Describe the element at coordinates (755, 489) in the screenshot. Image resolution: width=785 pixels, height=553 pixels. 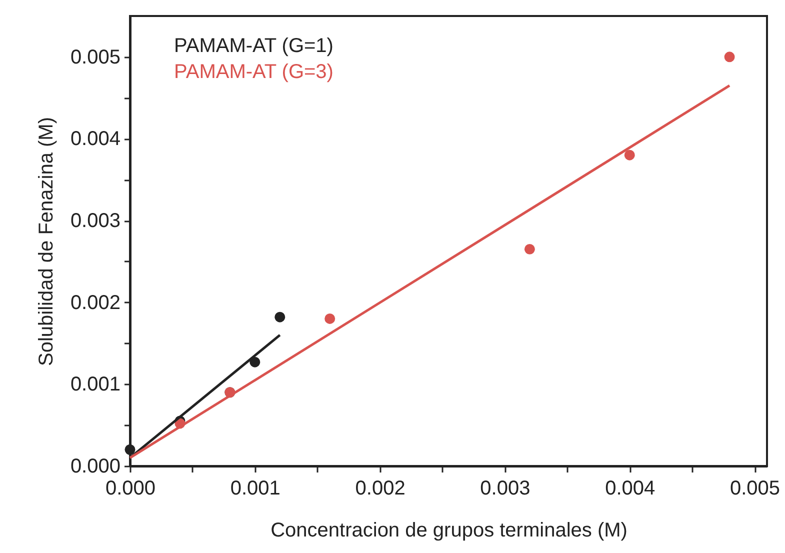
I see `x-tick-label: 0.005` at that location.